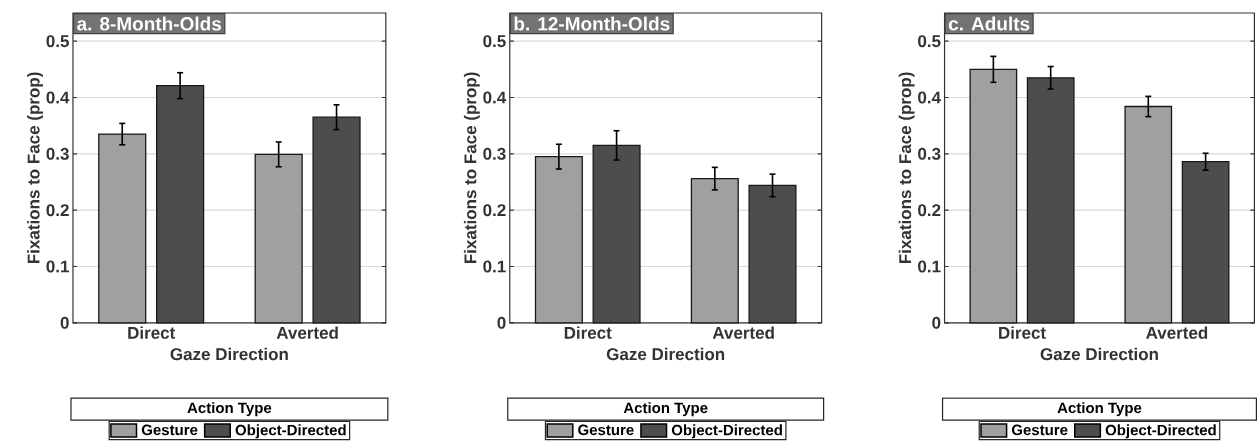 The image size is (1257, 447). Describe the element at coordinates (592, 23) in the screenshot. I see `chart-title: b. 12-Month-Olds` at that location.